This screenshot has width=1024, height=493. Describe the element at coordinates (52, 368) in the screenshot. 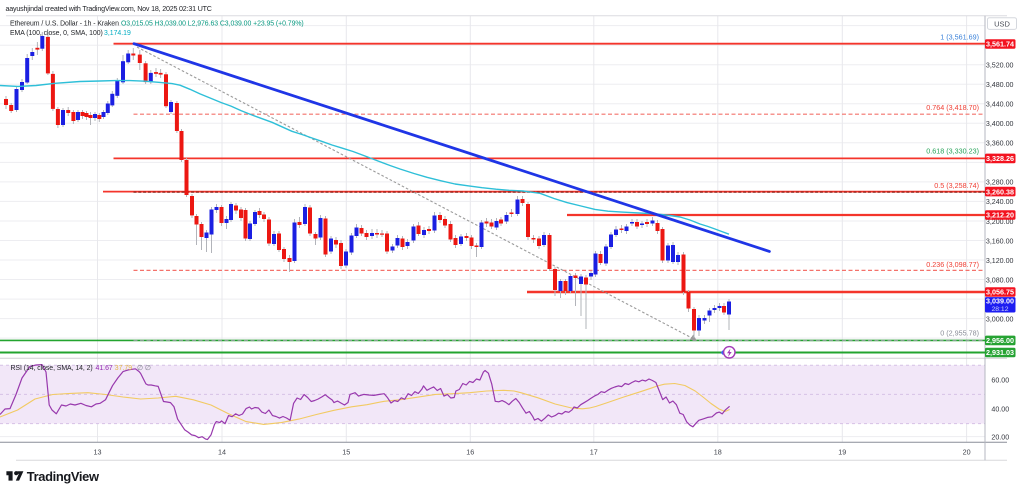

I see `svg-text: RSI (14, close, SMA, 14, 2)` at that location.